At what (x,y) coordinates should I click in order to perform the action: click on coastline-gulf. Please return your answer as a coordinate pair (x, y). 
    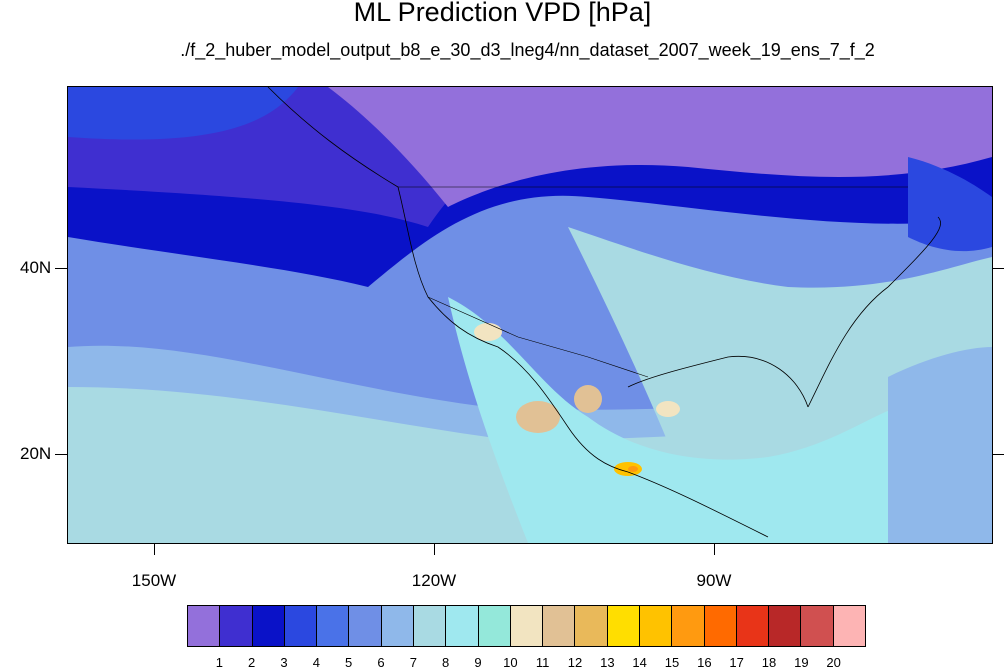
    Looking at the image, I should click on (718, 381).